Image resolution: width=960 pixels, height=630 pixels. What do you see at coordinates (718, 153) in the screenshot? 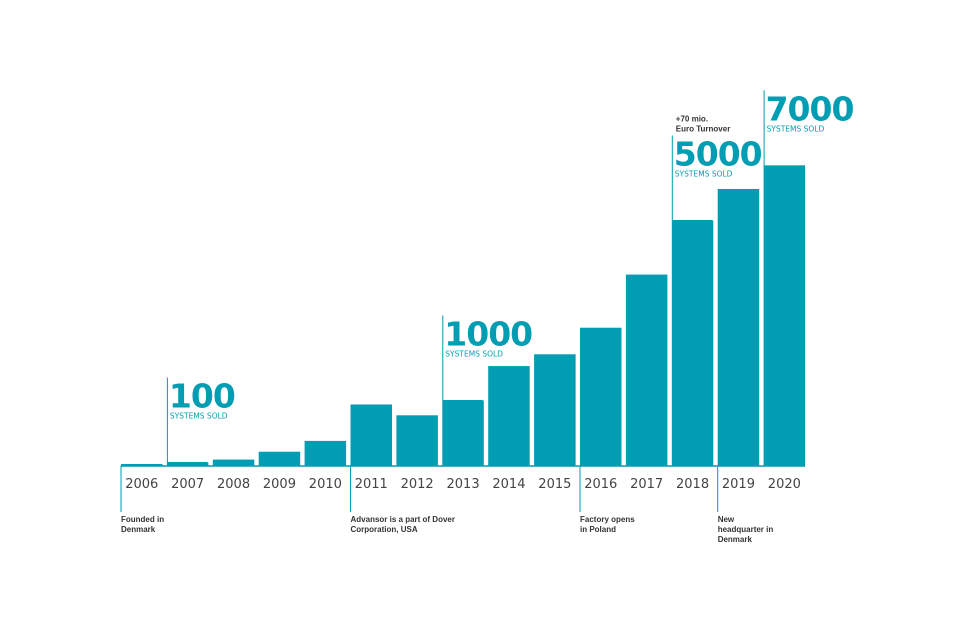
I see `milestone-number-2018: 5000` at bounding box center [718, 153].